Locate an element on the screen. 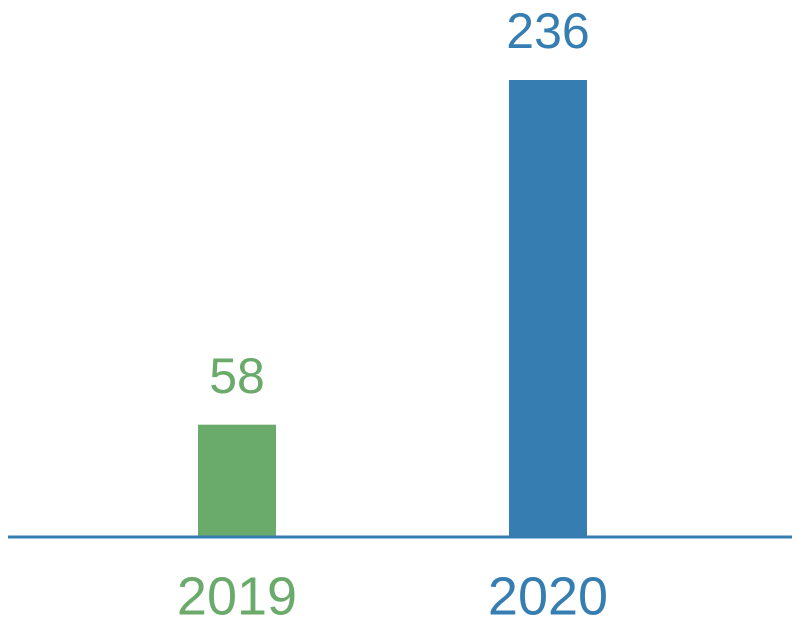 This screenshot has height=633, width=800. x-tick-label: 2019 is located at coordinates (237, 596).